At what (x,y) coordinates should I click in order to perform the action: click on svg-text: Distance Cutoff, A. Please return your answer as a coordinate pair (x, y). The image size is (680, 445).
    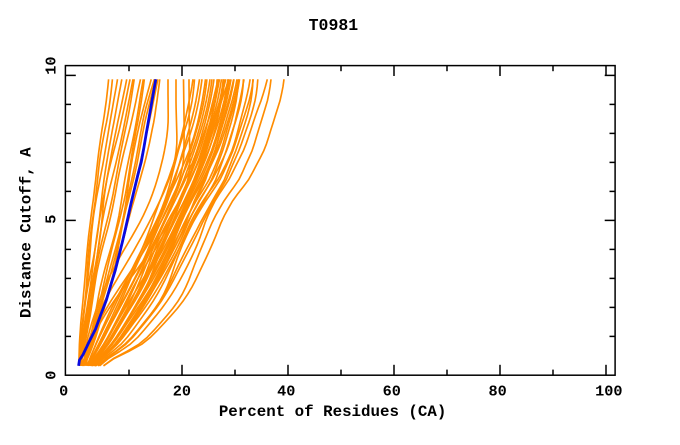
    Looking at the image, I should click on (26, 232).